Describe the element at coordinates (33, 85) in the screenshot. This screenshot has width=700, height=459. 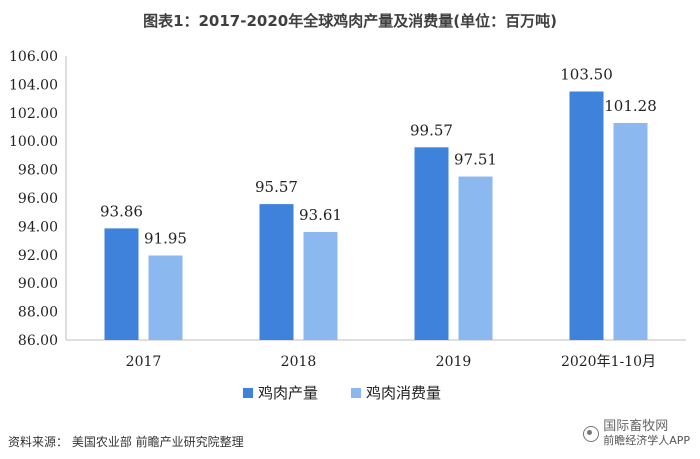
I see `y-tick-label: 104.00` at that location.